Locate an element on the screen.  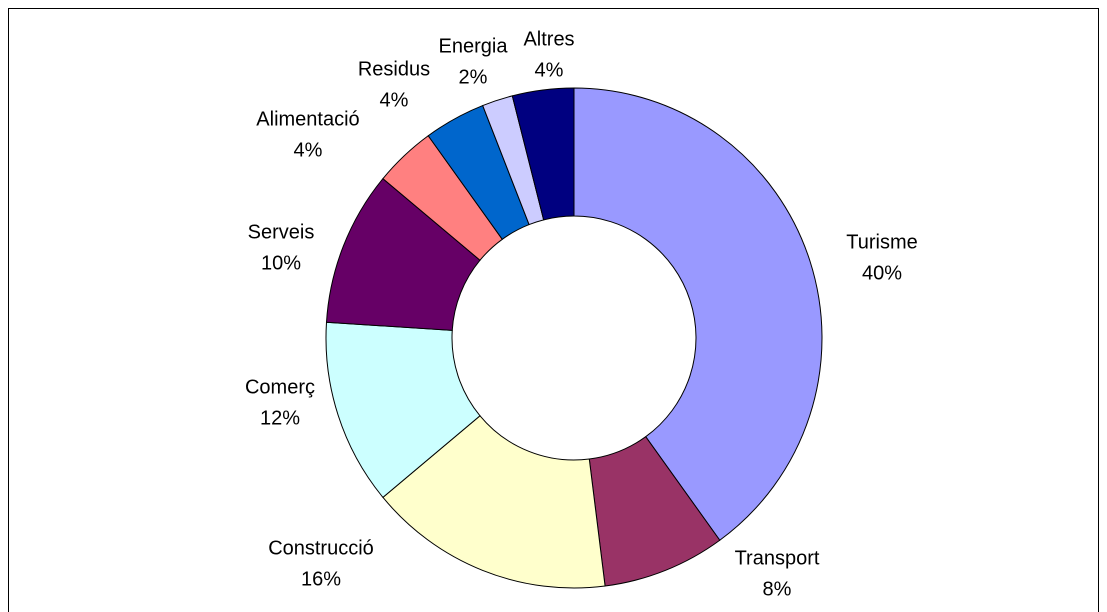
value-label: 12% is located at coordinates (280, 418).